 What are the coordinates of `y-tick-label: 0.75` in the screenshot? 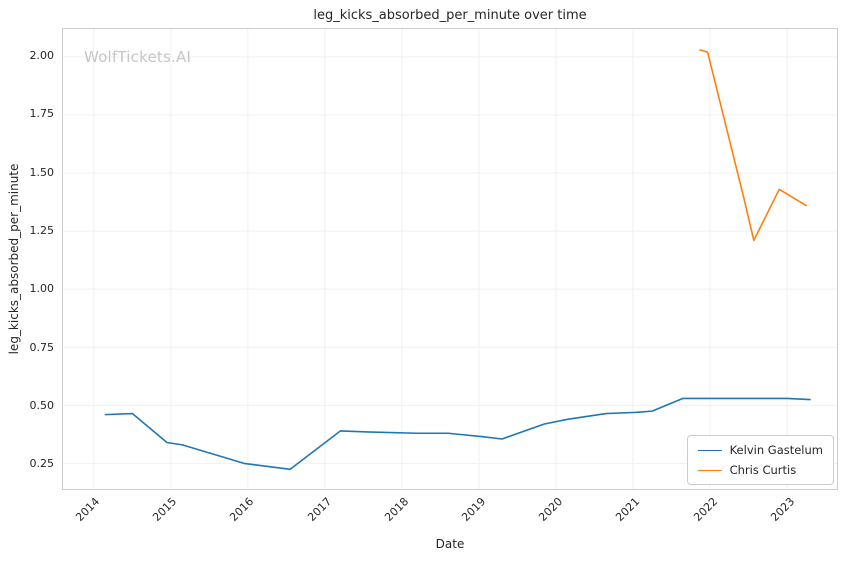 It's located at (42, 347).